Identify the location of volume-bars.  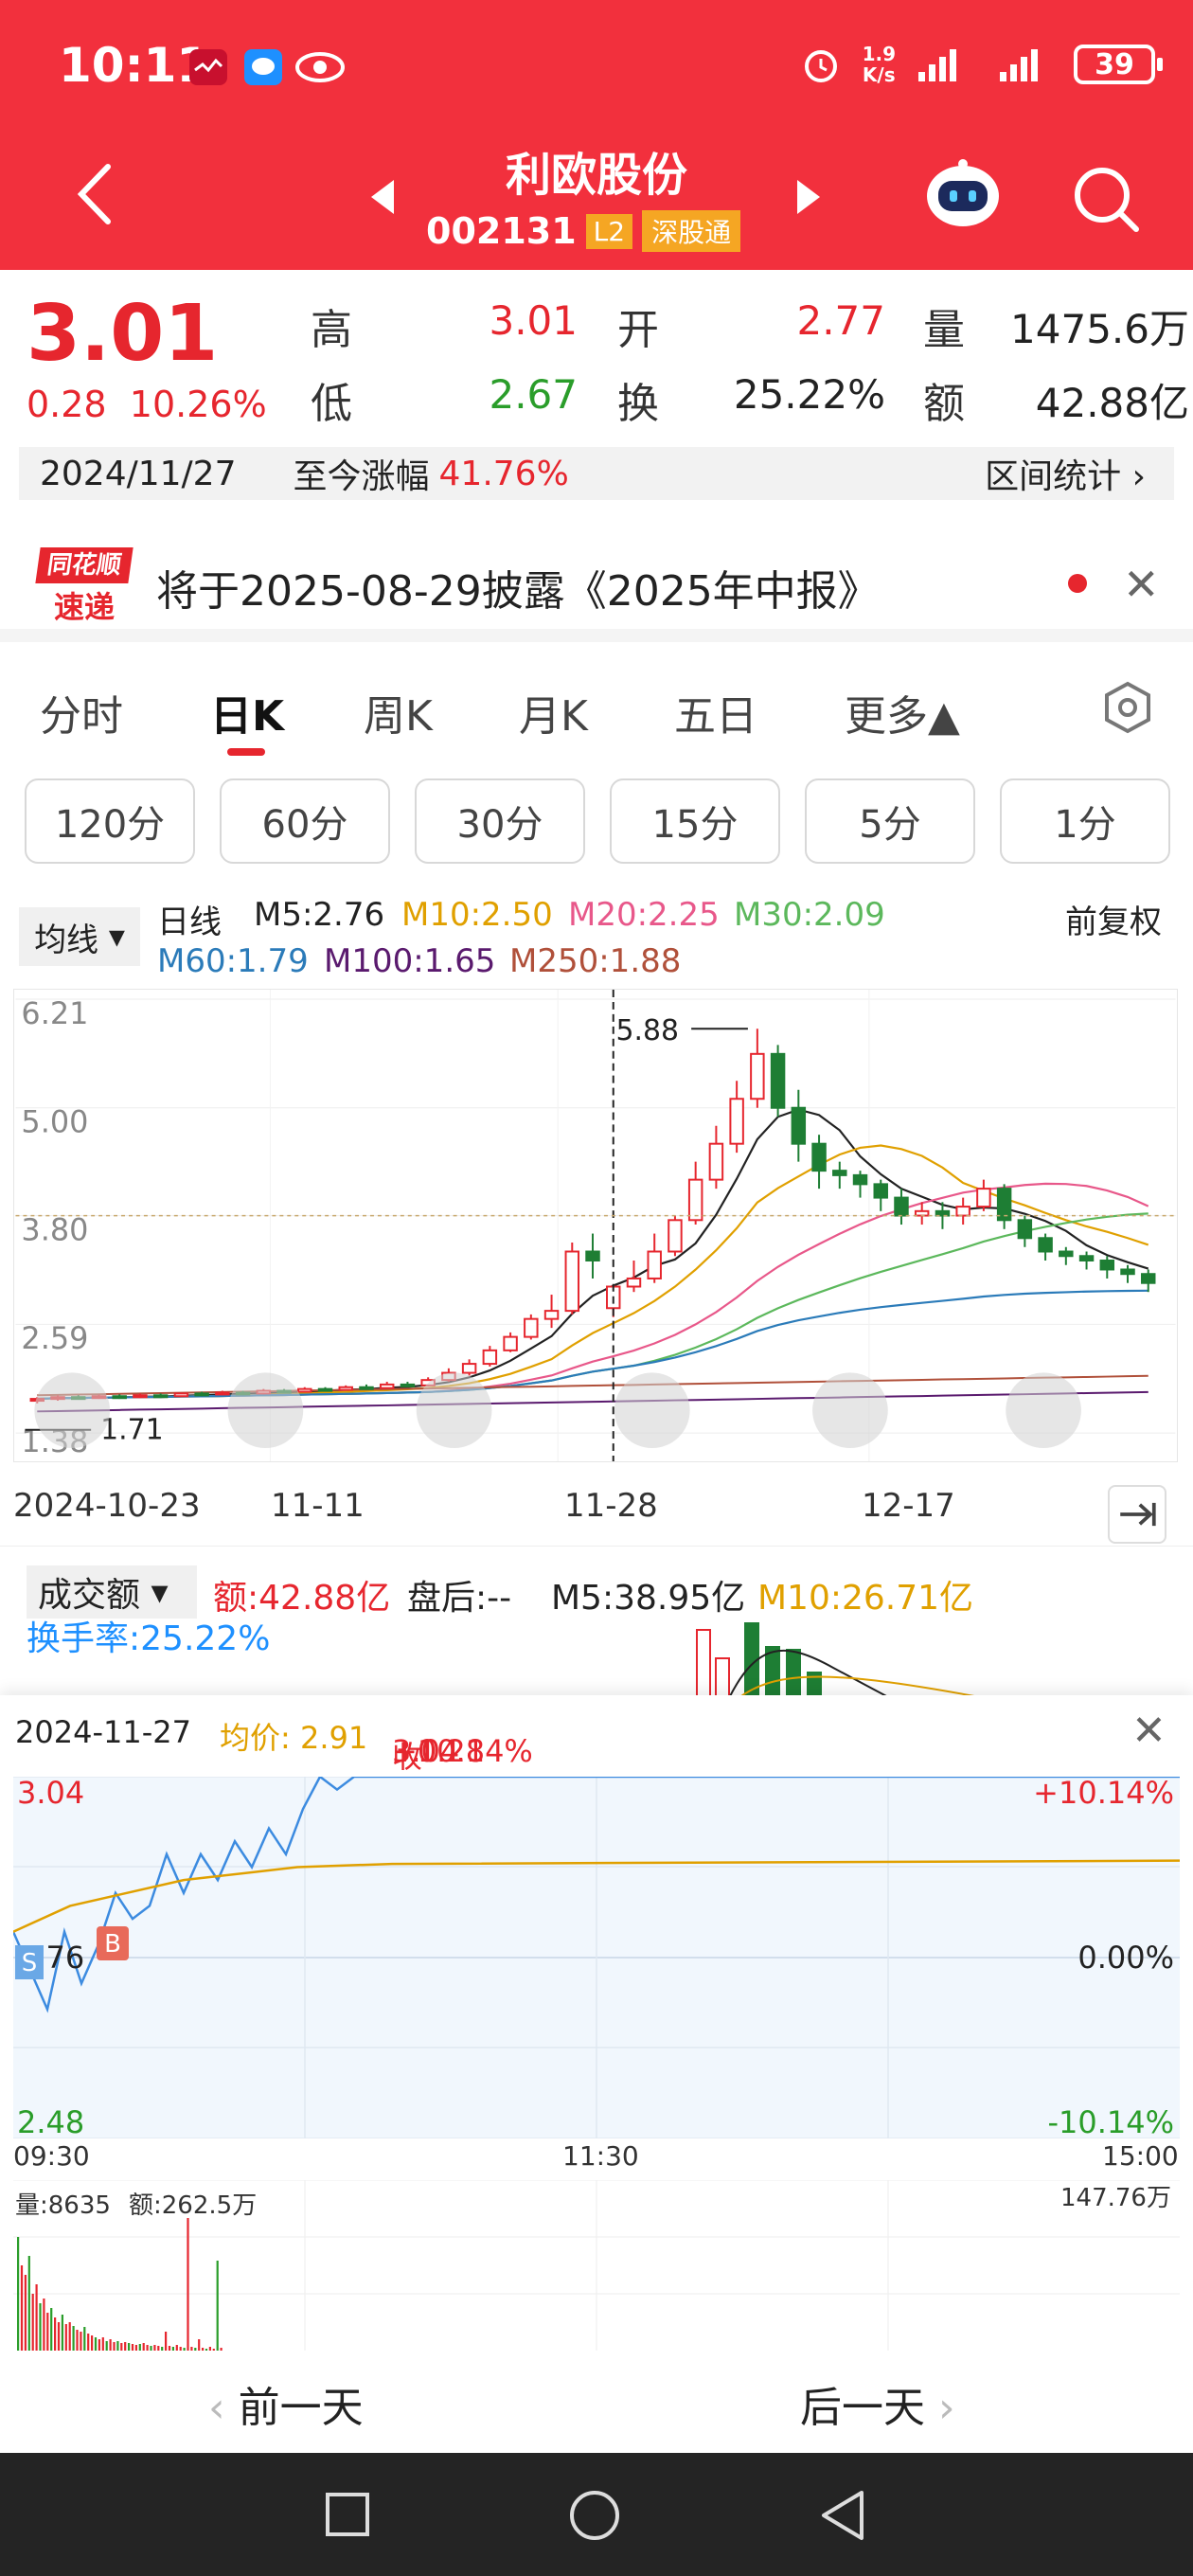
(841, 1660).